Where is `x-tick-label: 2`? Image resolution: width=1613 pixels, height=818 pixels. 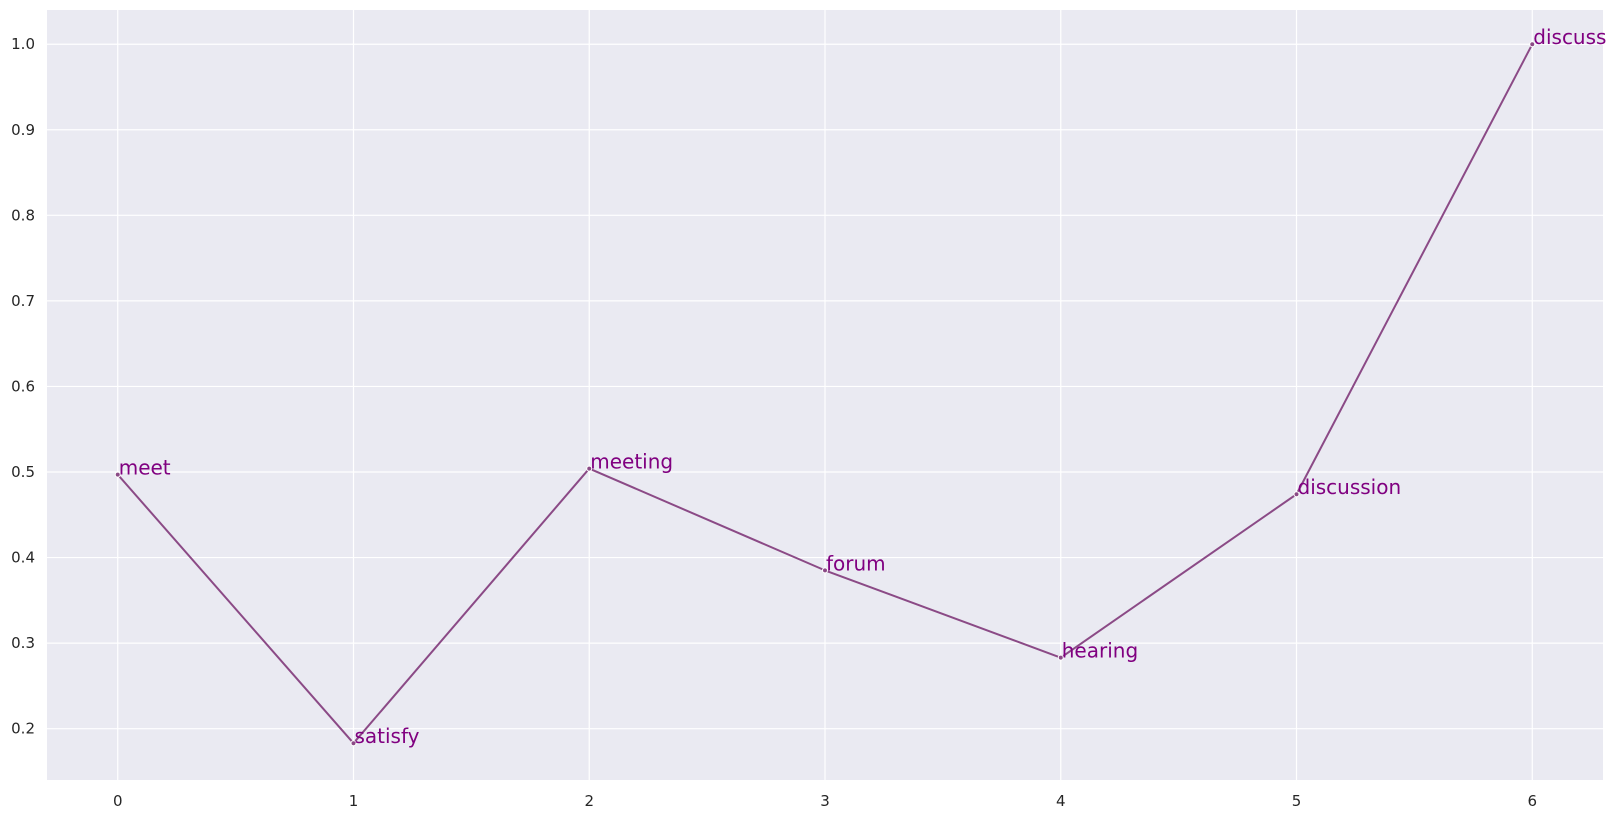 x-tick-label: 2 is located at coordinates (589, 801).